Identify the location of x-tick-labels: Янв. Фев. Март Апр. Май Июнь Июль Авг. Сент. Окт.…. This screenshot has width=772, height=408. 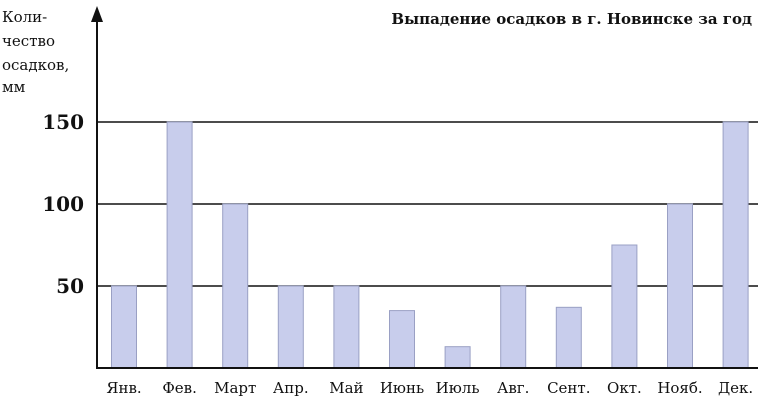
(429, 388).